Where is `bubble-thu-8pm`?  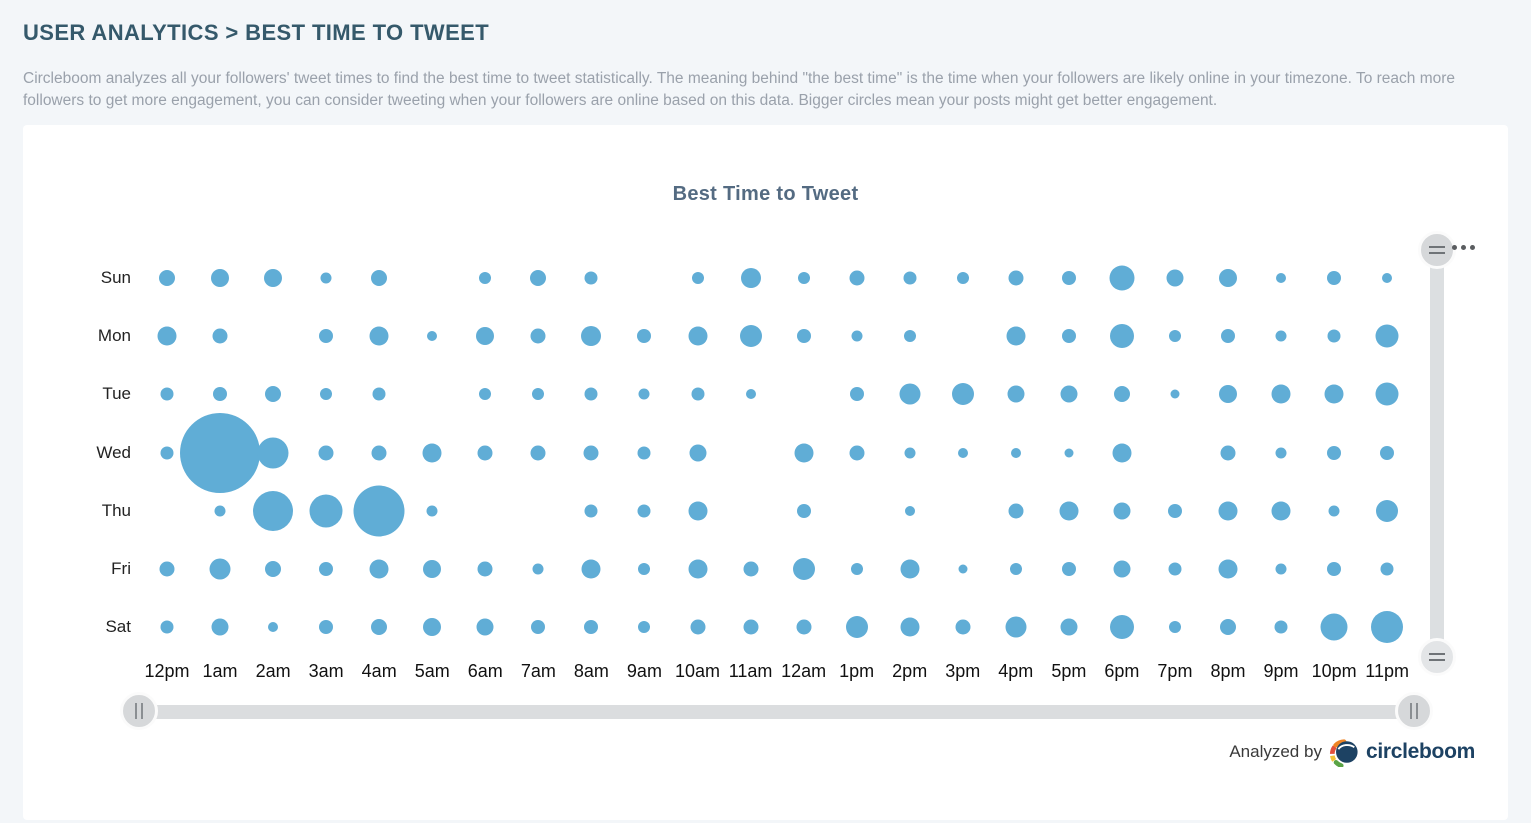
bubble-thu-8pm is located at coordinates (1228, 511).